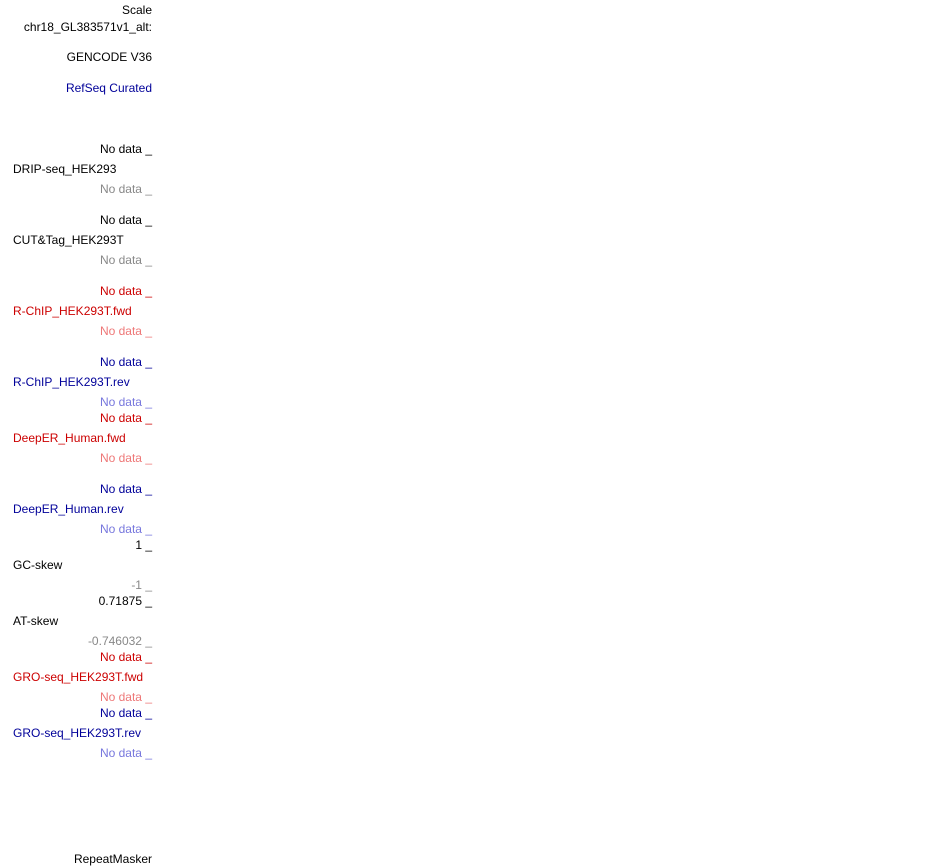 This screenshot has height=868, width=950. What do you see at coordinates (125, 713) in the screenshot?
I see `gro-rev-max-value: No data _` at bounding box center [125, 713].